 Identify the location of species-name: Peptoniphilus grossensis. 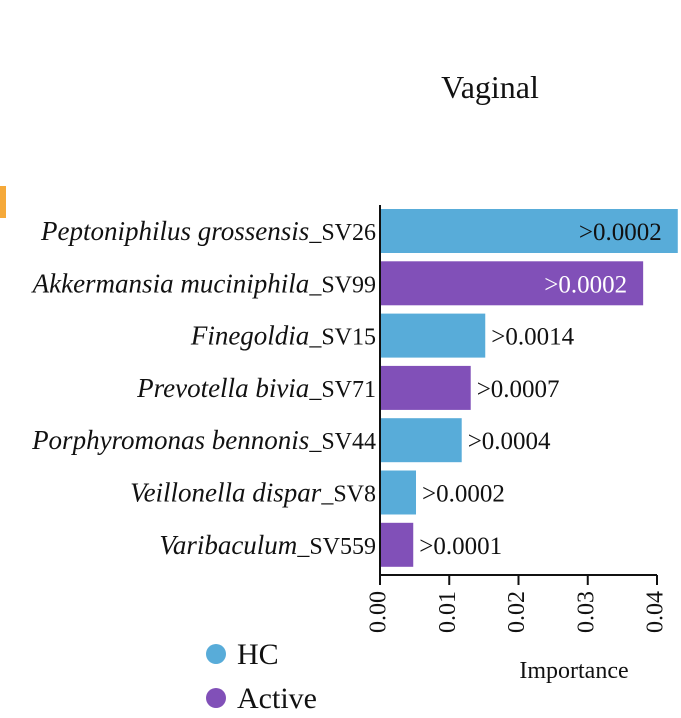
(174, 231).